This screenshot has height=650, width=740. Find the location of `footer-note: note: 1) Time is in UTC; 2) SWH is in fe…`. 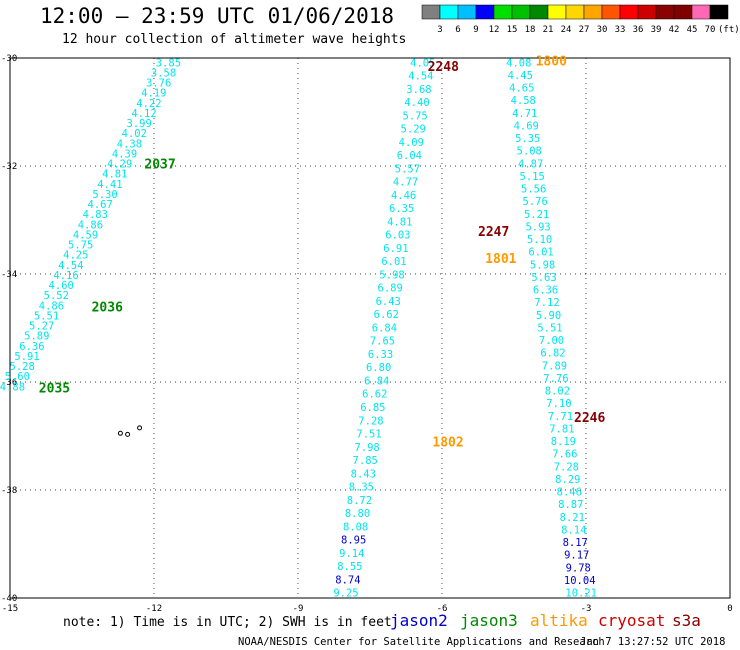

footer-note: note: 1) Time is in UTC; 2) SWH is in fe… is located at coordinates (227, 622).